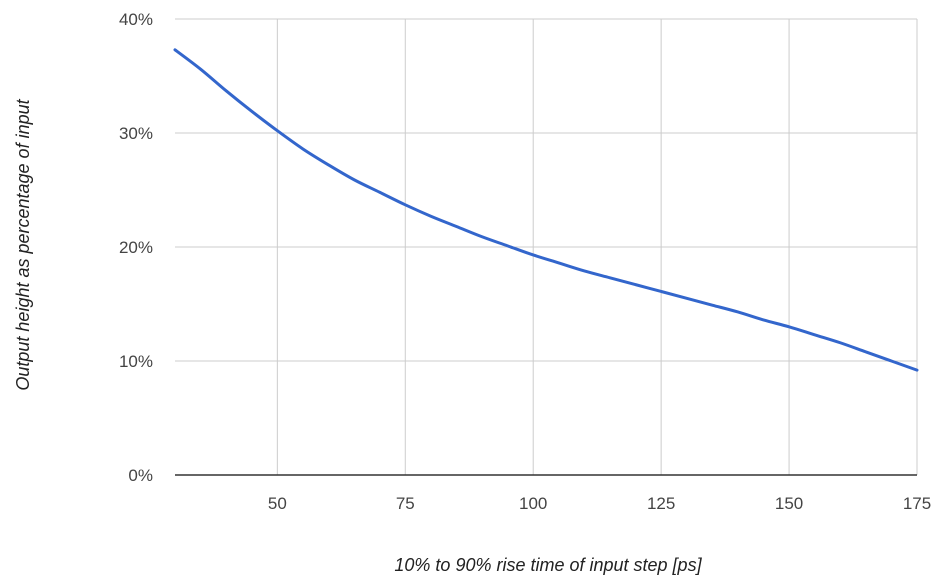 The height and width of the screenshot is (581, 941). What do you see at coordinates (136, 19) in the screenshot?
I see `y-tick-label: 40%` at bounding box center [136, 19].